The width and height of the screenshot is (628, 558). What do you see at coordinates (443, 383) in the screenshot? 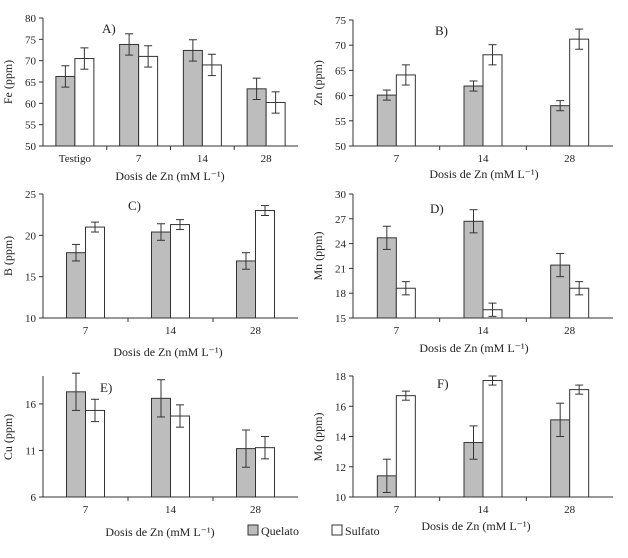
I see `panel-label: F)` at bounding box center [443, 383].